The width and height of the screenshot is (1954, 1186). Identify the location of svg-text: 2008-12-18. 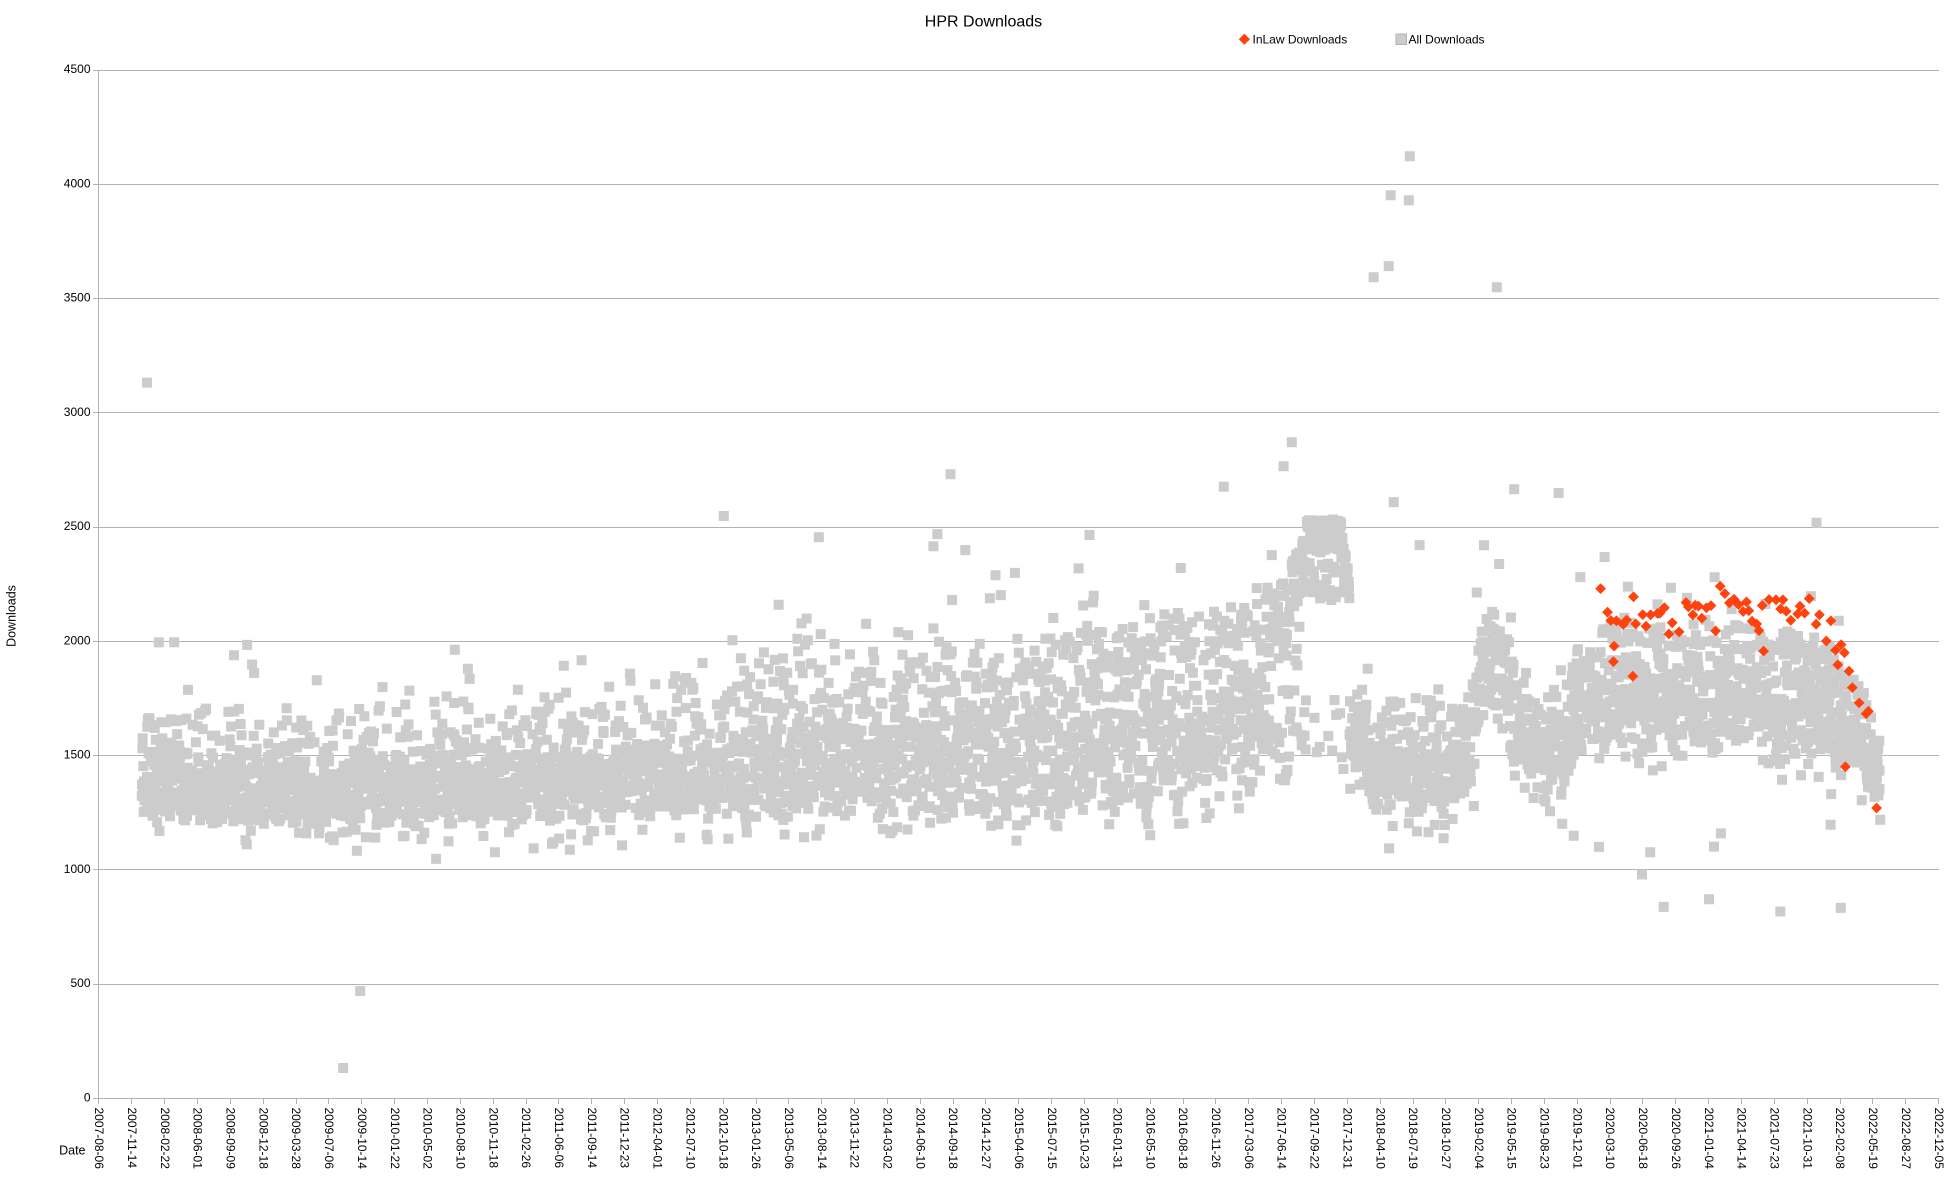
(263, 1139).